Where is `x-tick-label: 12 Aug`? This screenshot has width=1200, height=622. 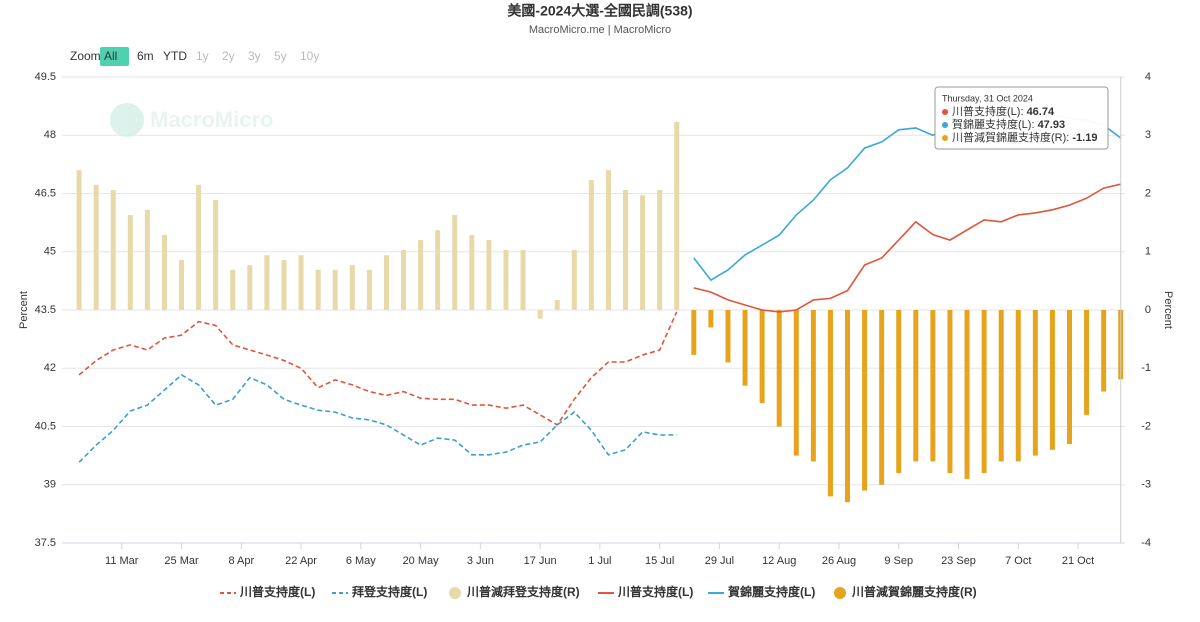
x-tick-label: 12 Aug is located at coordinates (779, 561).